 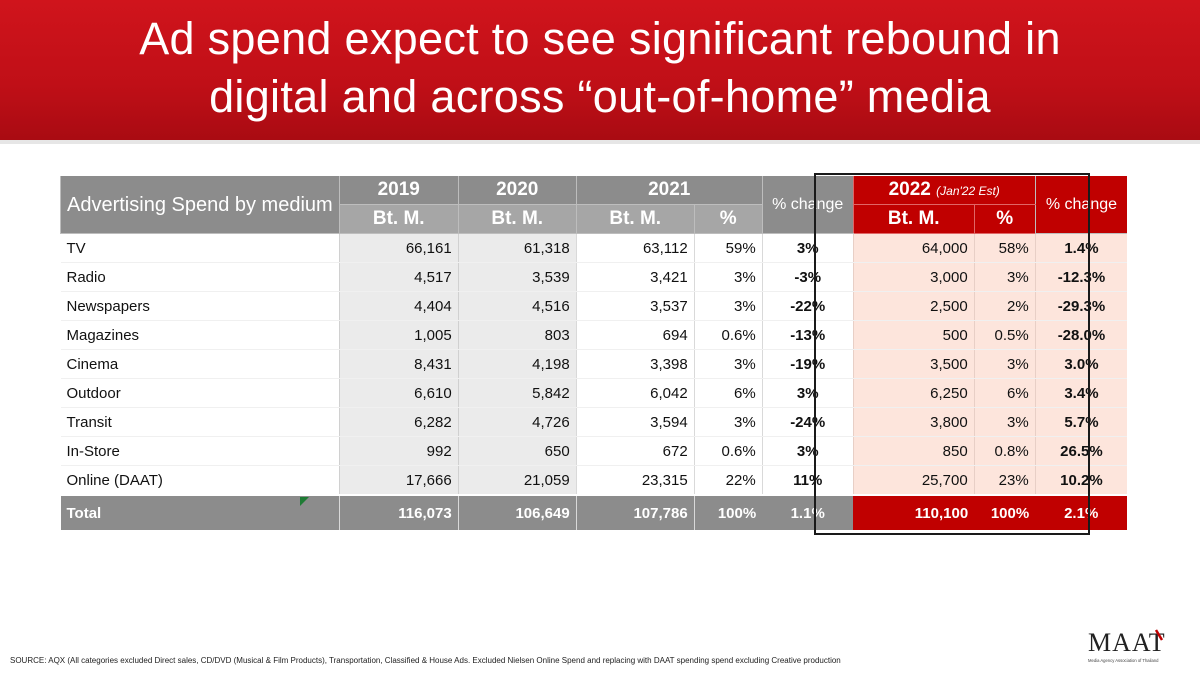 What do you see at coordinates (807, 277) in the screenshot?
I see `row-change: -3%` at bounding box center [807, 277].